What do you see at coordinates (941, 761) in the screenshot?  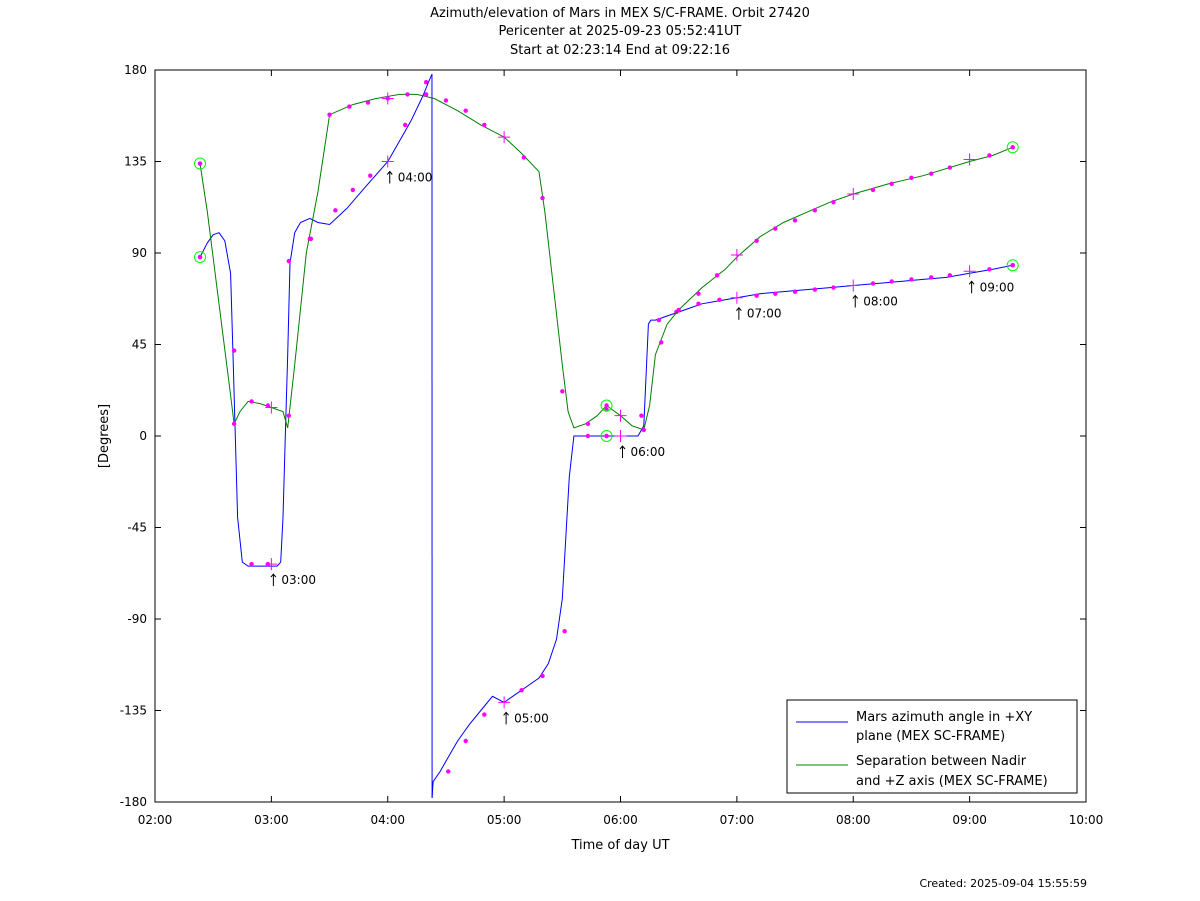 I see `legend-label-separation-1: Separation between Nadir` at bounding box center [941, 761].